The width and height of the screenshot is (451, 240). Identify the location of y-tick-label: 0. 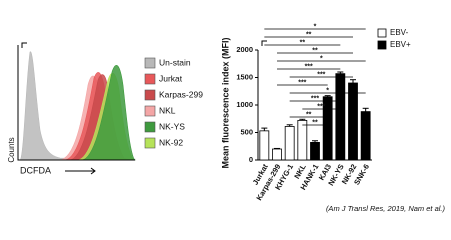
(251, 159).